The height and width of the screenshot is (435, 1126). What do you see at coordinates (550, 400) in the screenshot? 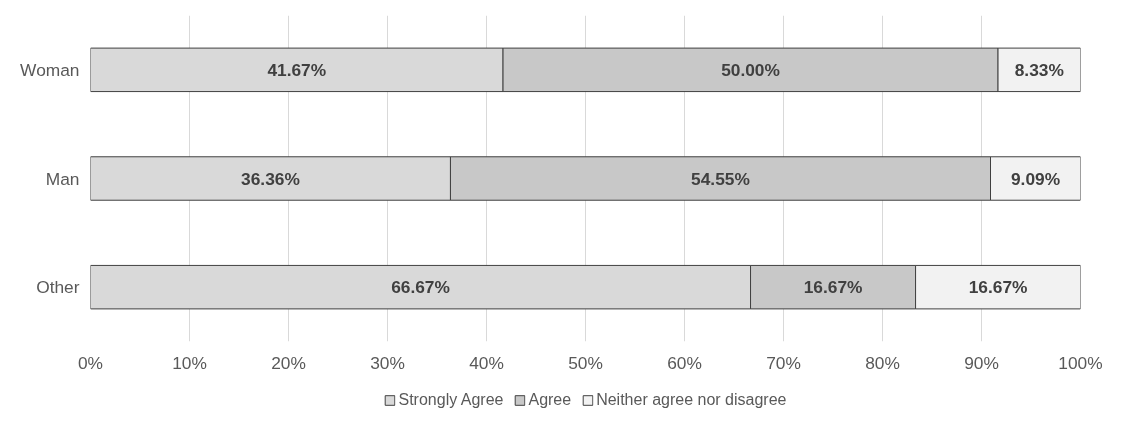
I see `legend-label: Agree` at bounding box center [550, 400].